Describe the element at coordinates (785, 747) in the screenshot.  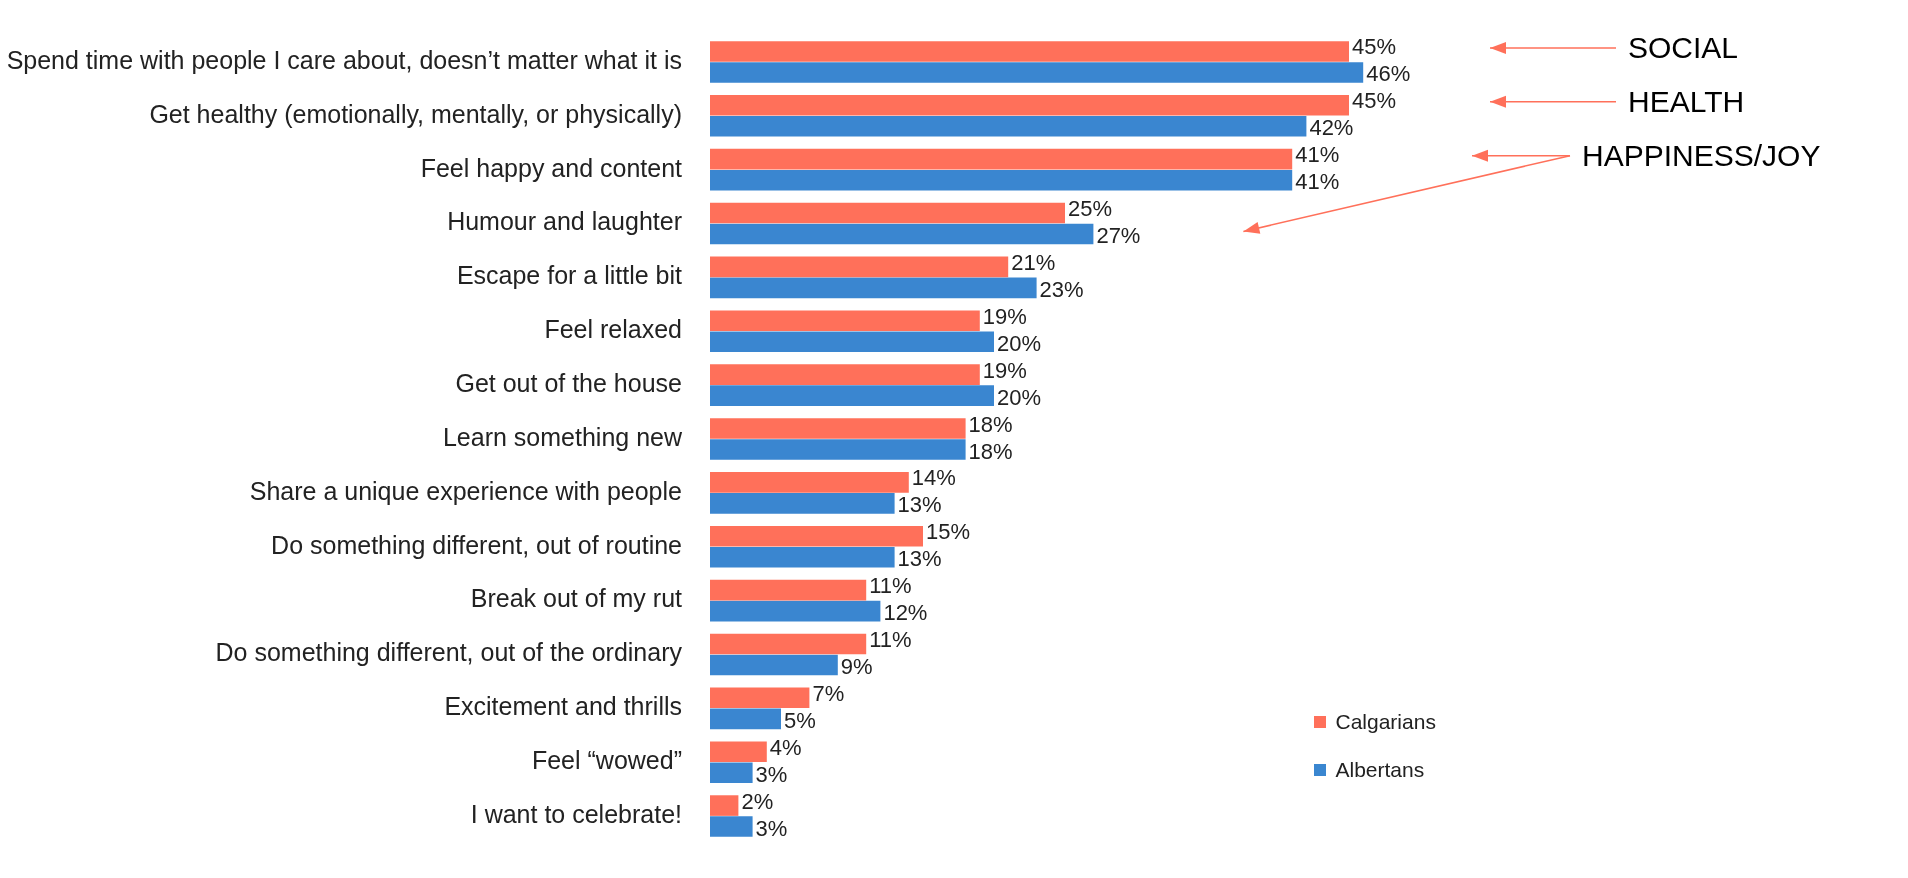
I see `data-label: 4%` at that location.